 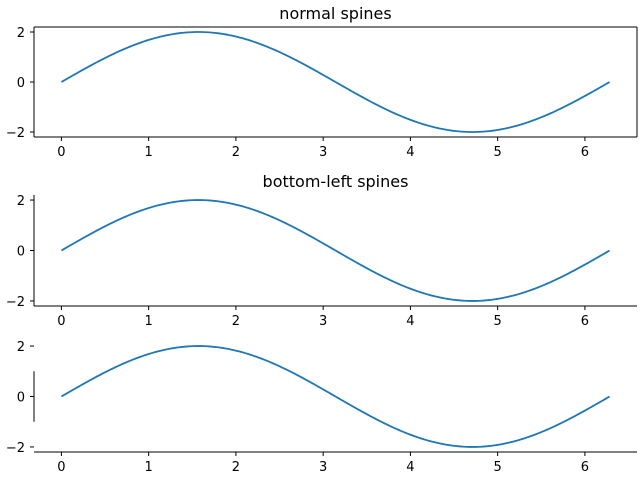 I want to click on chart-title: bottom-left spines, so click(x=336, y=181).